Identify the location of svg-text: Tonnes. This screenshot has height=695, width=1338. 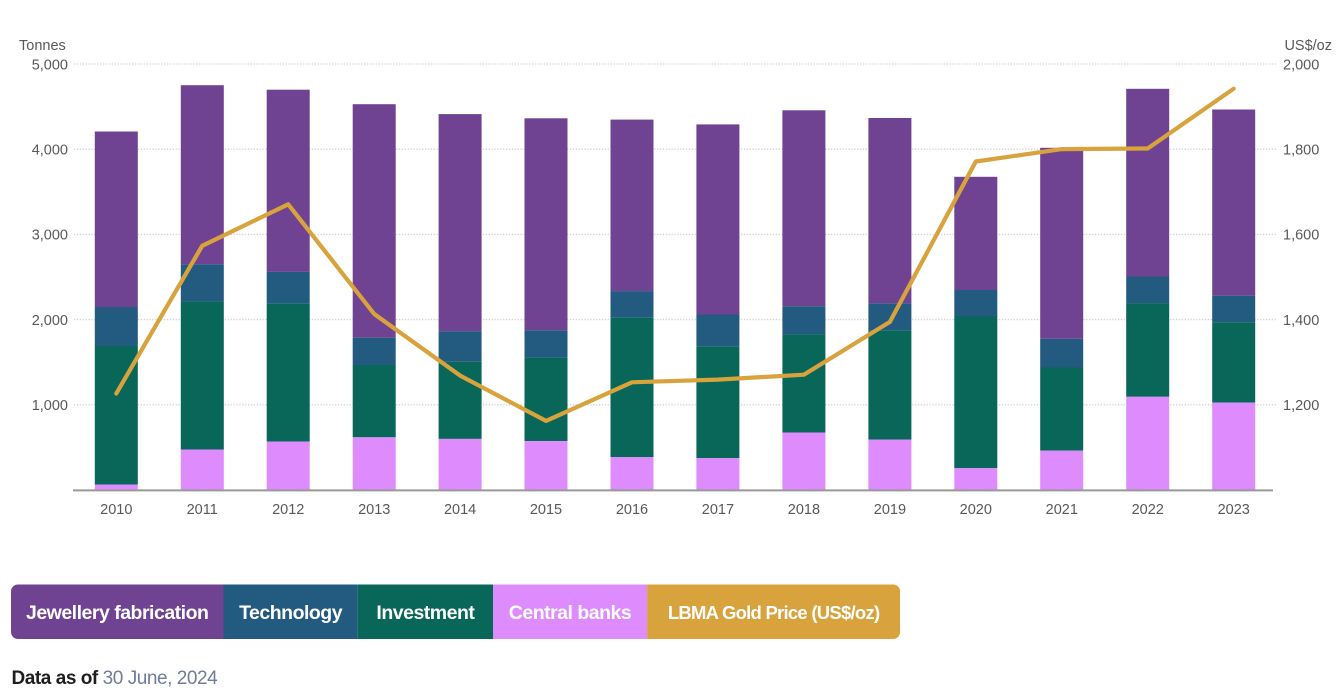
(42, 46).